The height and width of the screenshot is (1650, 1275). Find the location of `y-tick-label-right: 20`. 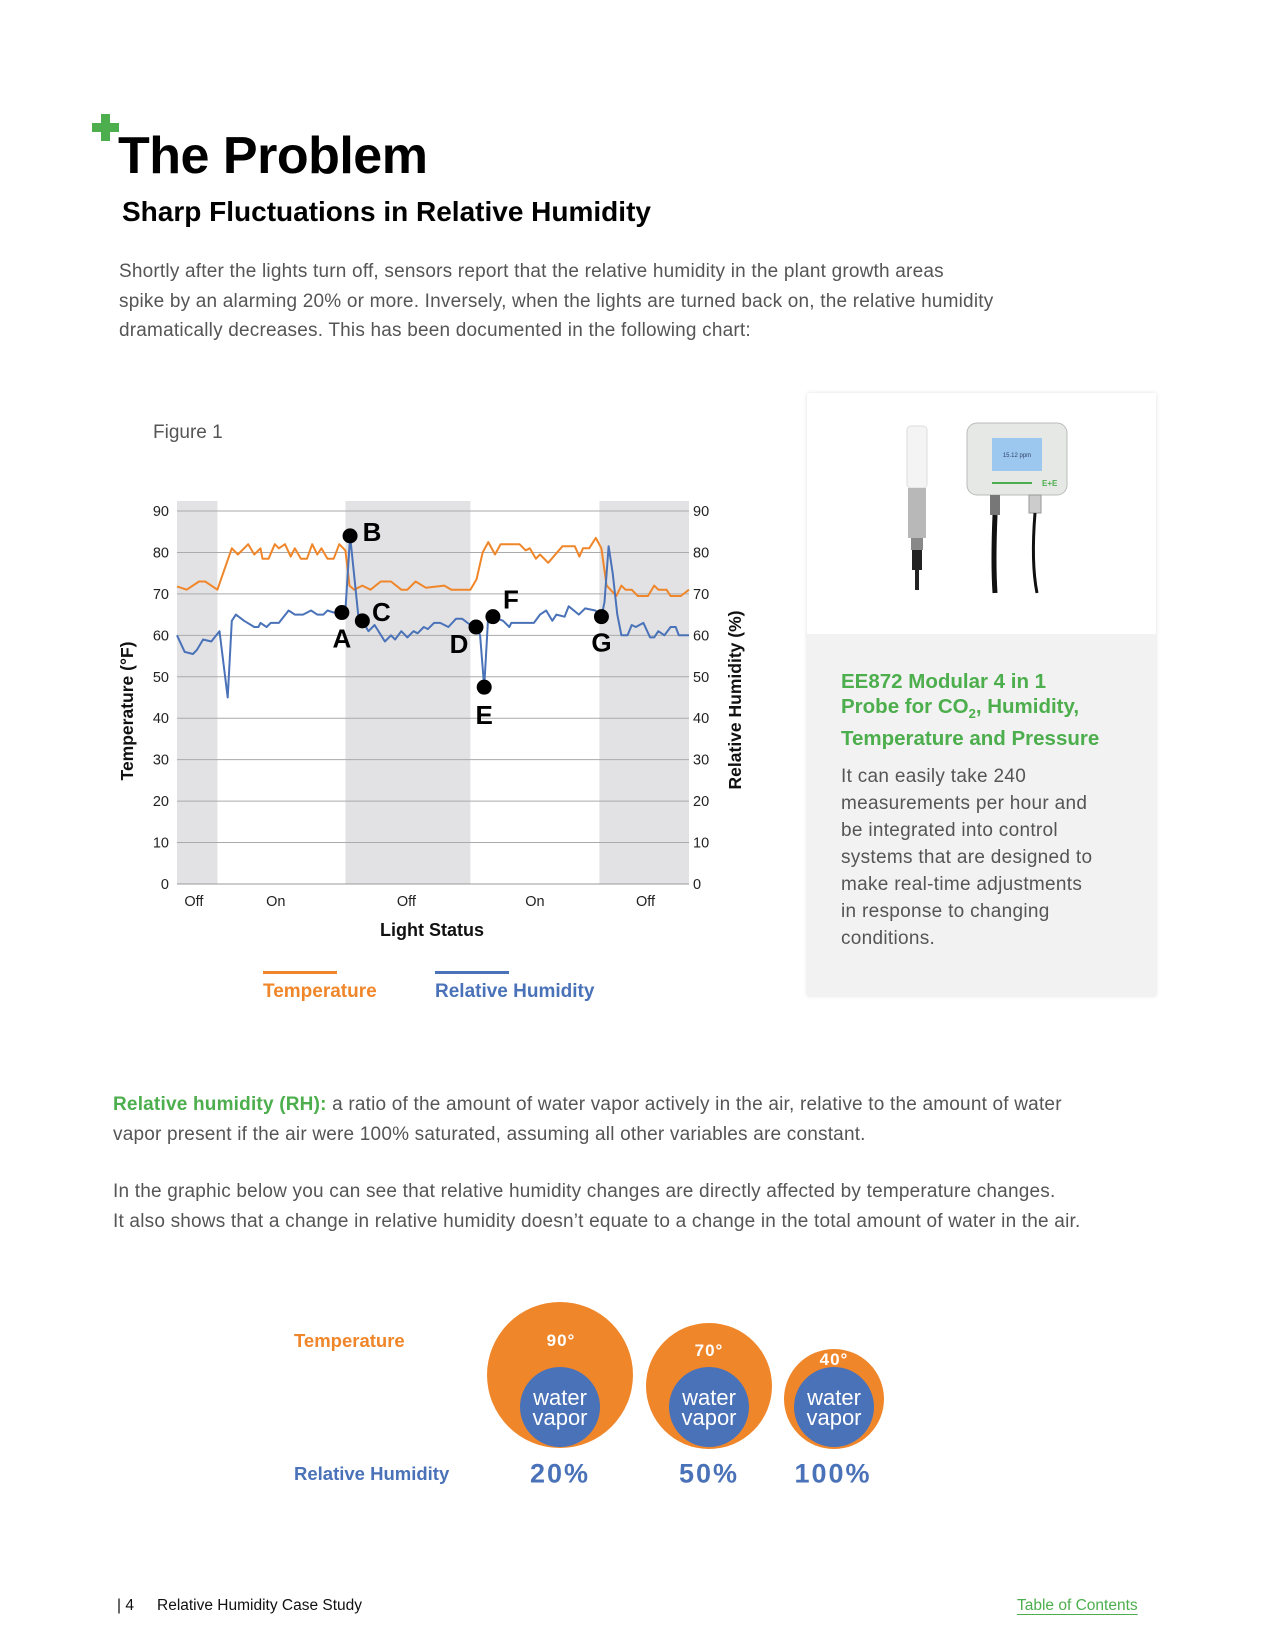

y-tick-label-right: 20 is located at coordinates (701, 802).